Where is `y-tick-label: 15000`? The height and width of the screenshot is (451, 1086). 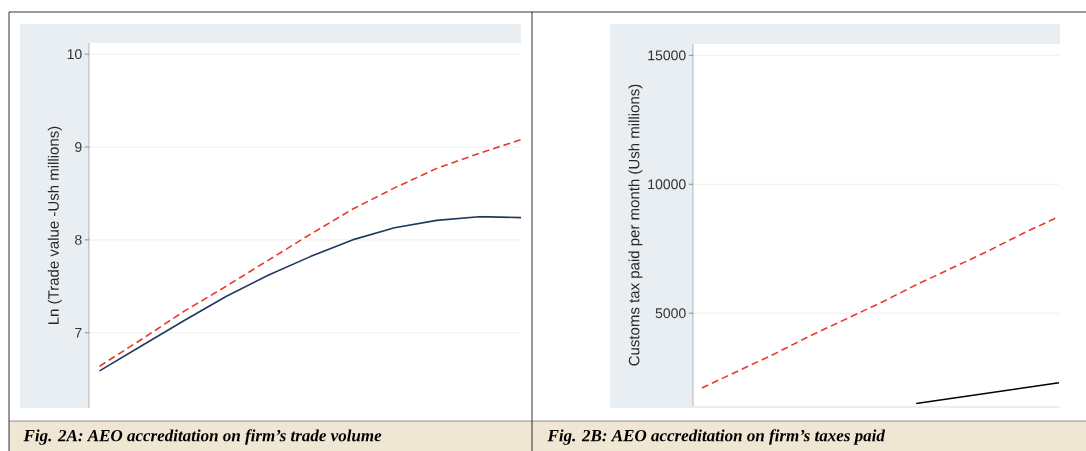
y-tick-label: 15000 is located at coordinates (667, 55).